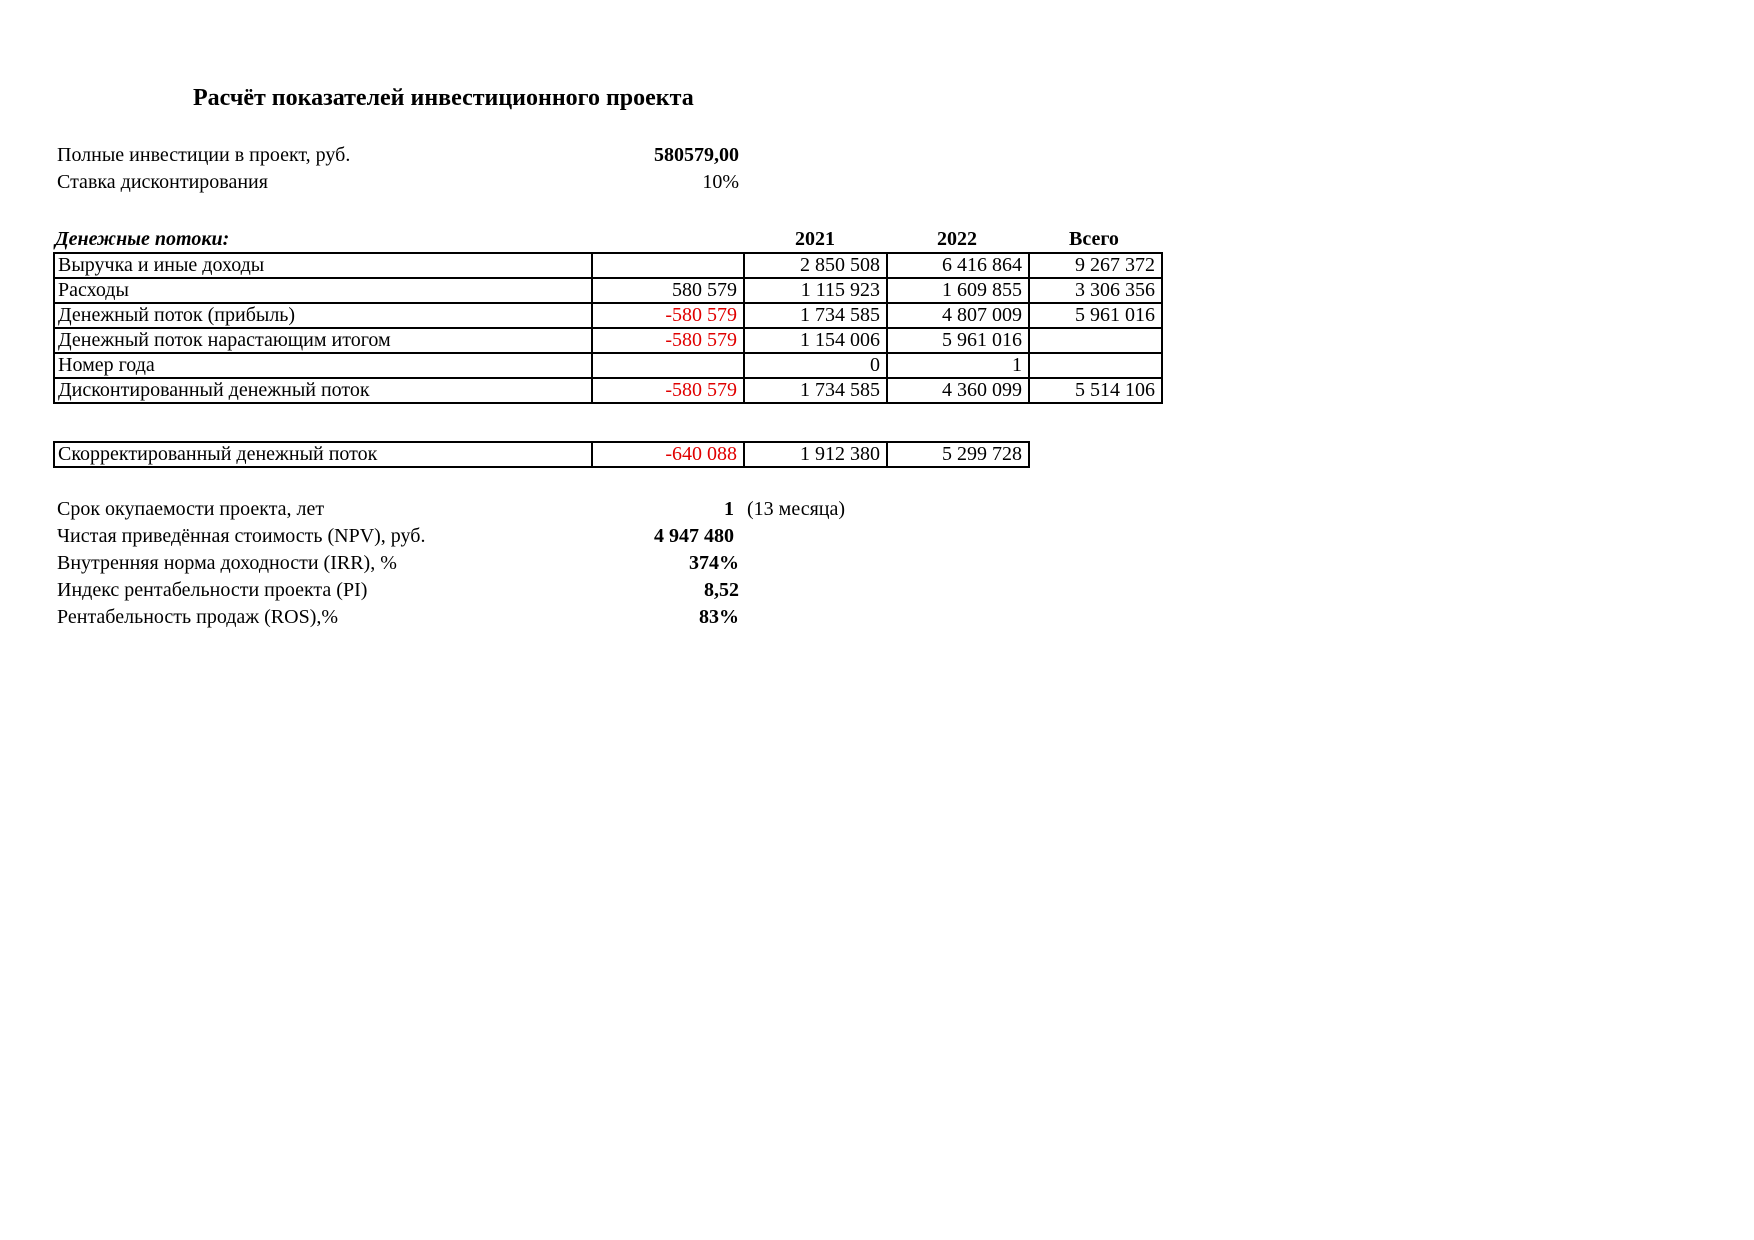 The width and height of the screenshot is (1754, 1240). I want to click on table-row: Номер года 0 1, so click(608, 365).